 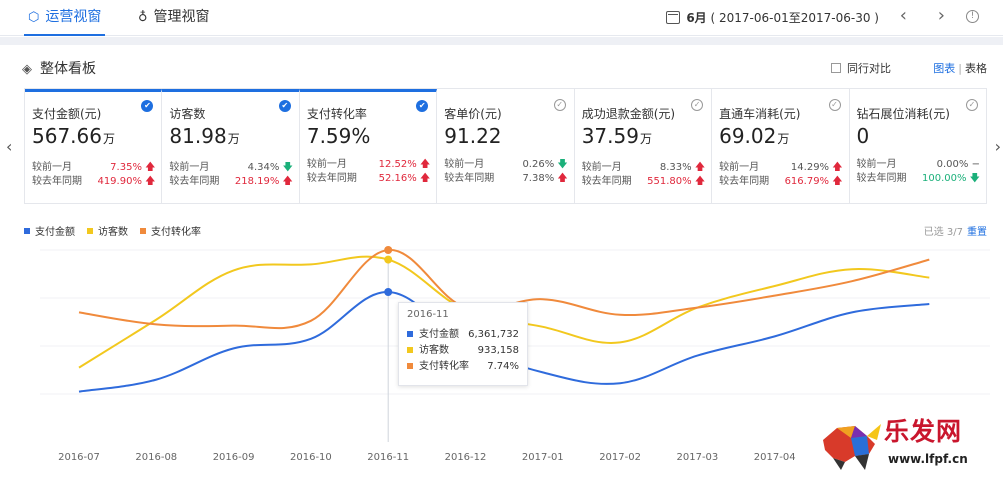 What do you see at coordinates (181, 17) in the screenshot?
I see `tab-label: 管理视窗` at bounding box center [181, 17].